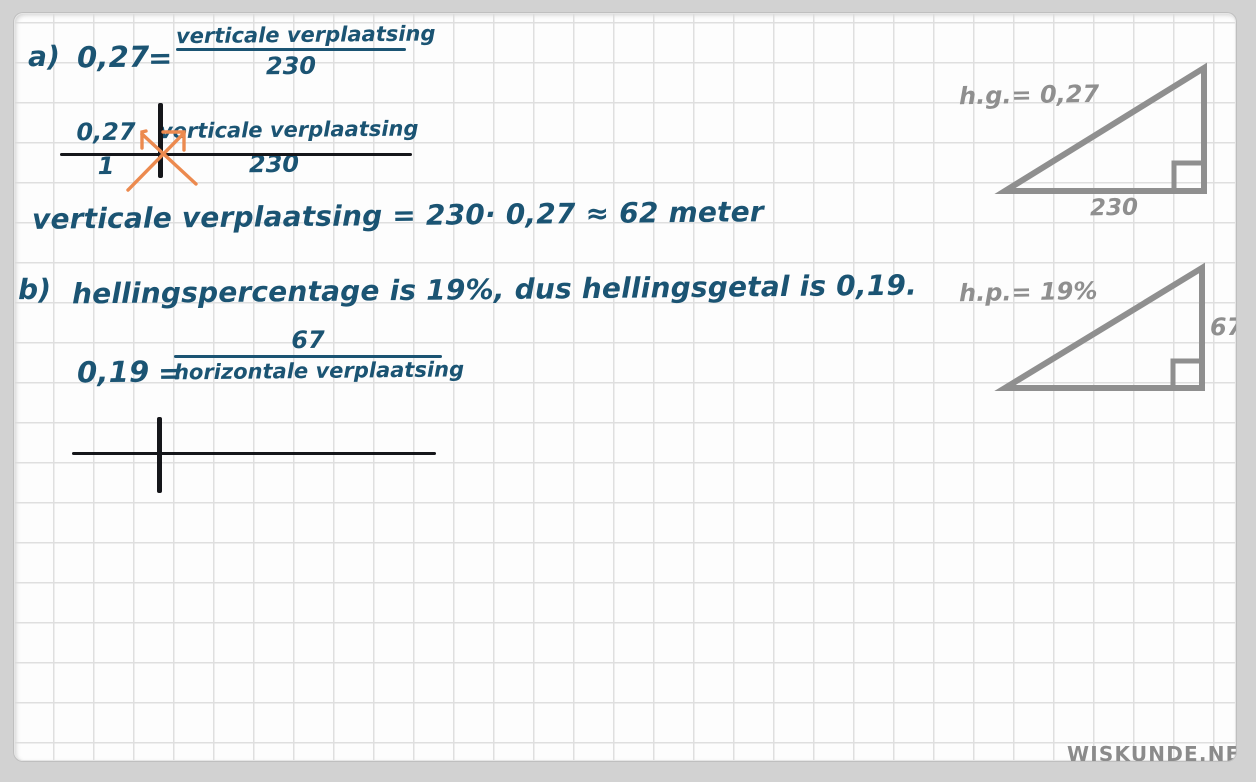  Describe the element at coordinates (113, 57) in the screenshot. I see `exercise-a-eq1-left: 0,27` at that location.